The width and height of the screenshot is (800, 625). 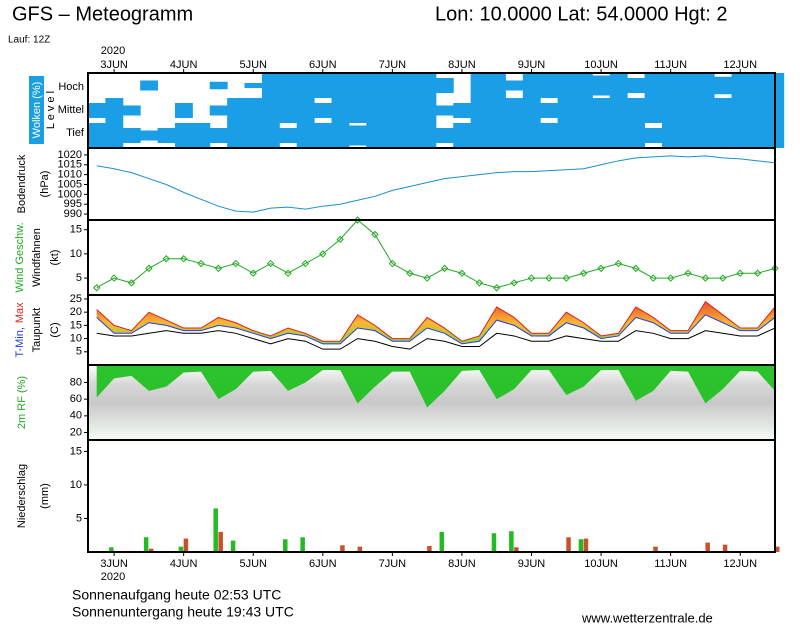 I want to click on y-tick-label: 1015, so click(x=70, y=165).